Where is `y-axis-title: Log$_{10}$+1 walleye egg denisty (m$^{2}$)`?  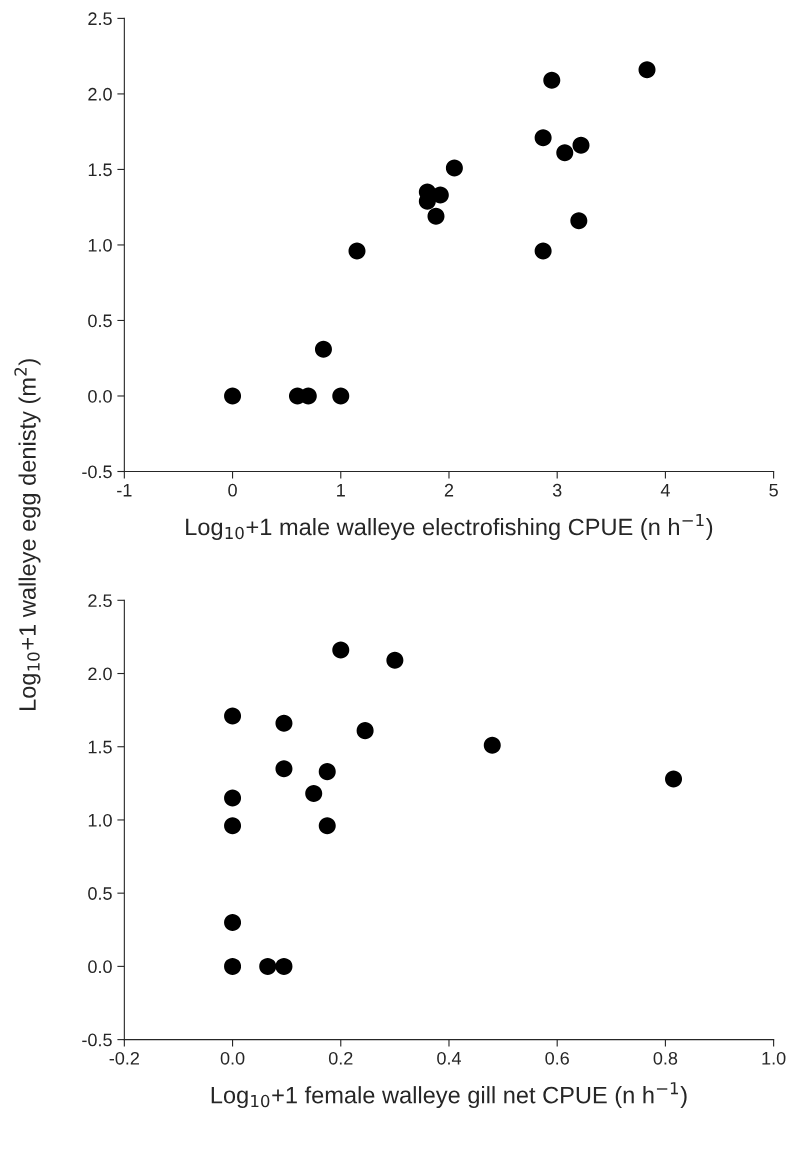 y-axis-title: Log$_{10}$+1 walleye egg denisty (m$^{2}$) is located at coordinates (27, 535).